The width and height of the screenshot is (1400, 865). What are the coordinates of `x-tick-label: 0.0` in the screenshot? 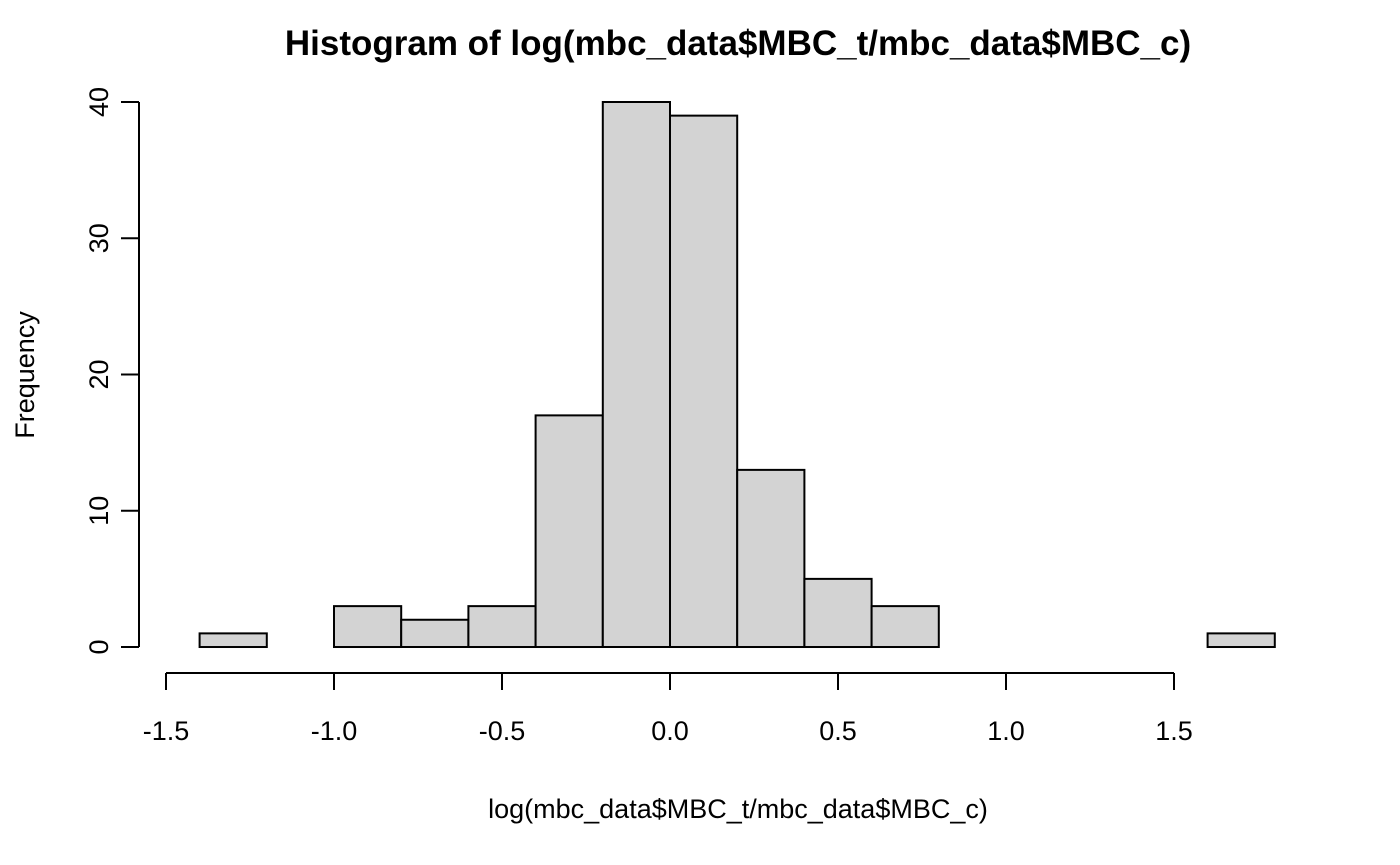 It's located at (670, 731).